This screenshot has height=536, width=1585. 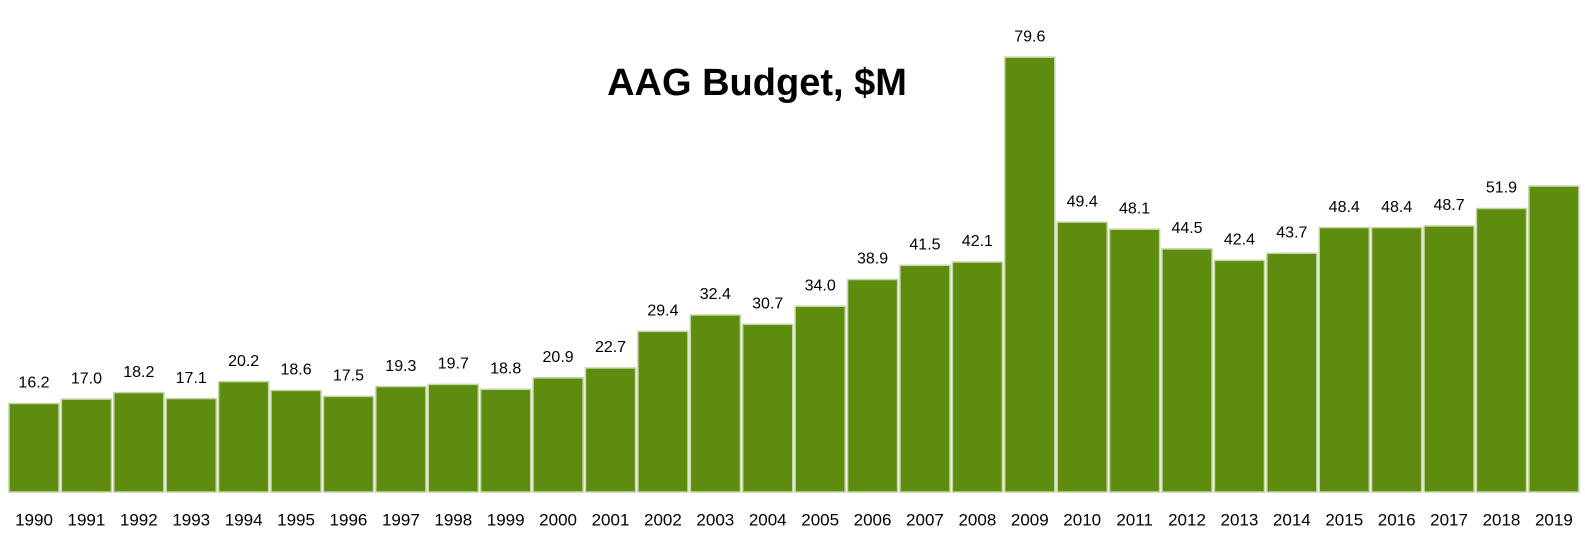 I want to click on x-tick-label: 1991, so click(x=86, y=519).